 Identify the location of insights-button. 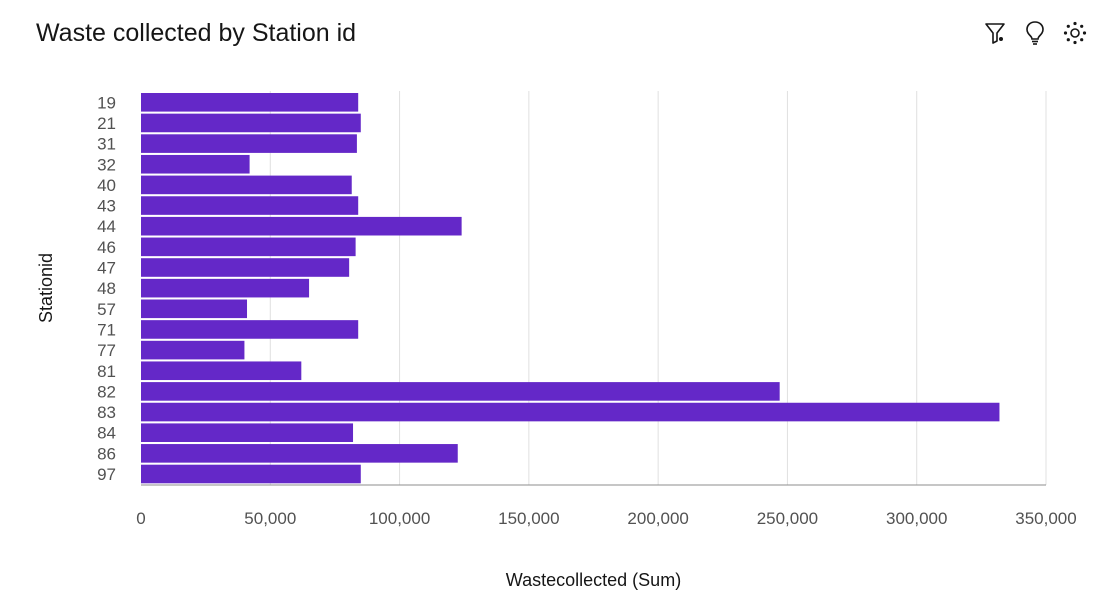
(1035, 33).